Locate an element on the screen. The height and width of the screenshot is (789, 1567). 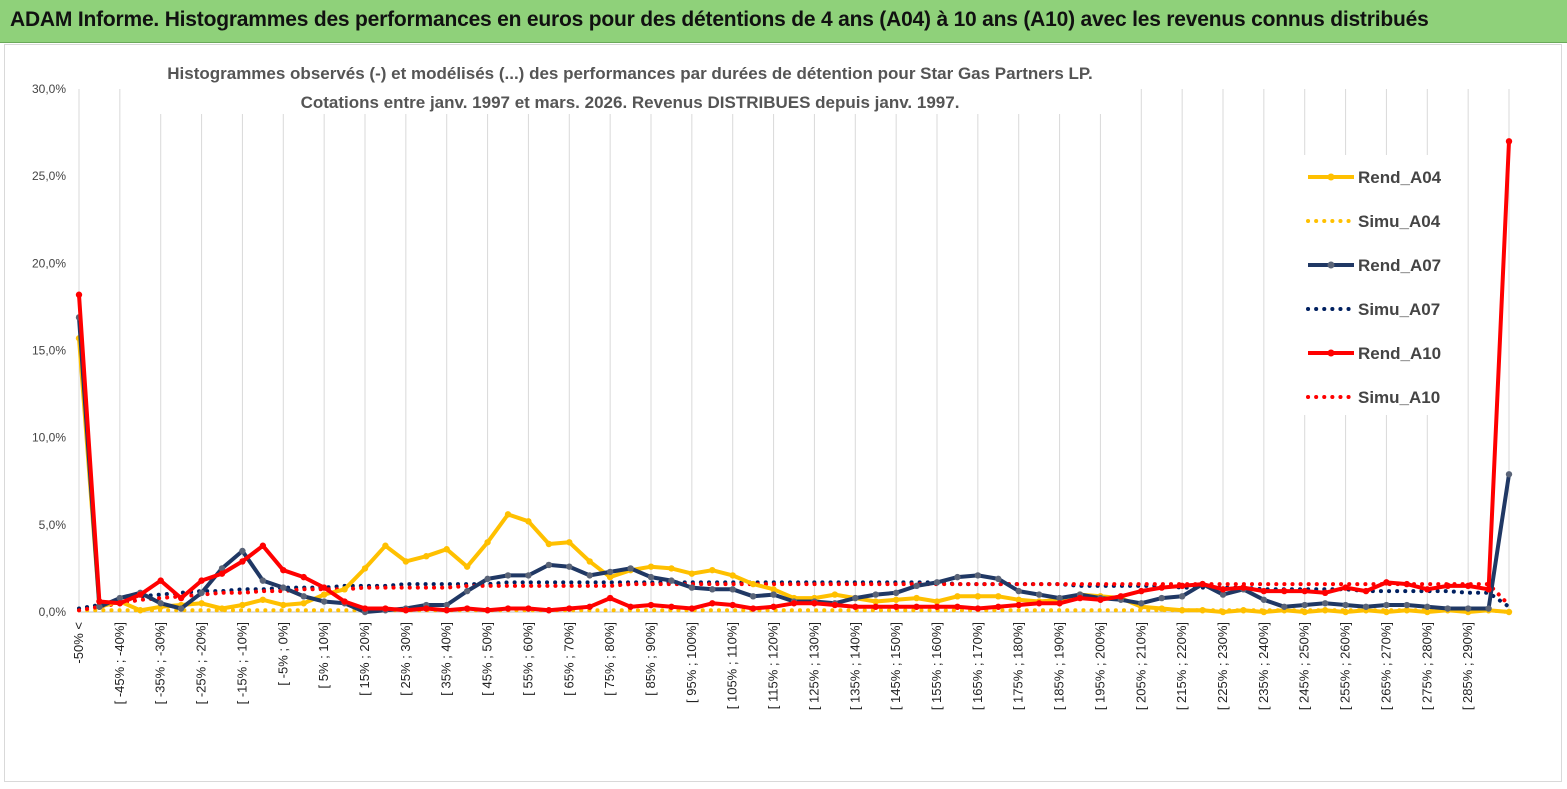
legend-item: Rend_A07 is located at coordinates (1374, 265).